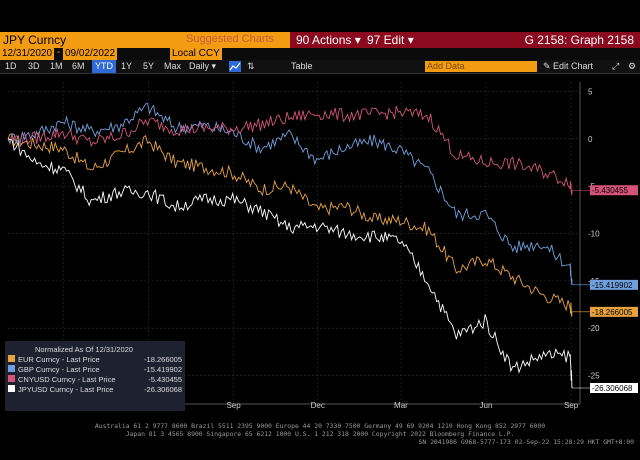  I want to click on range-1m-button: 1M, so click(56, 66).